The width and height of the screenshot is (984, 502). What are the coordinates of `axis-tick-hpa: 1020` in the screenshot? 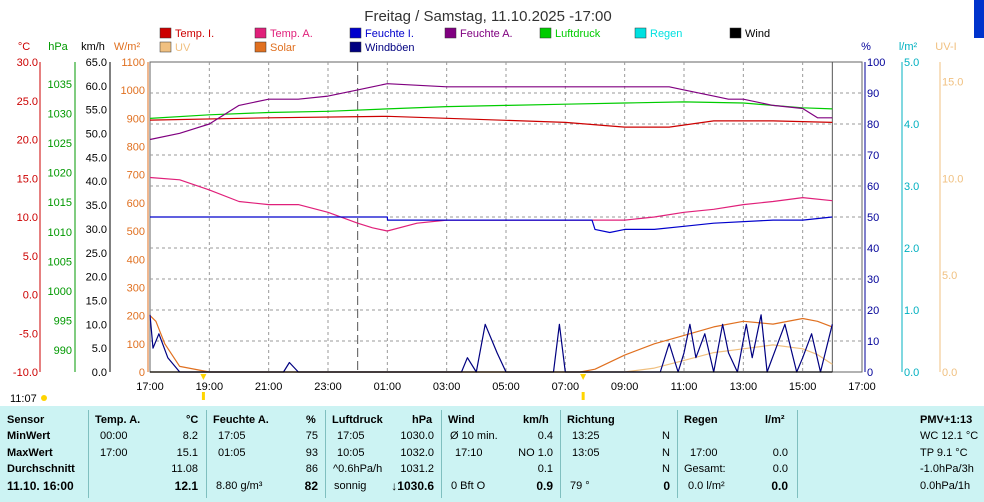 It's located at (60, 174).